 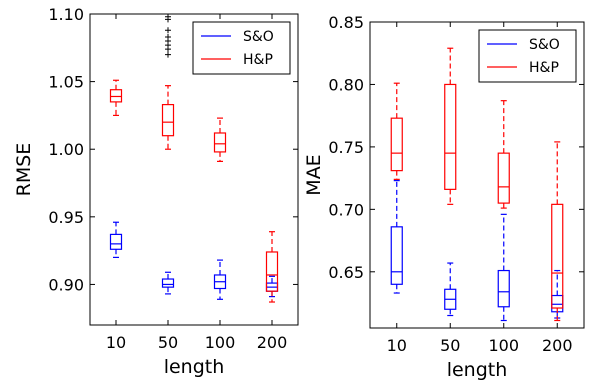 What do you see at coordinates (346, 147) in the screenshot?
I see `y-tick-label: 0.75` at bounding box center [346, 147].